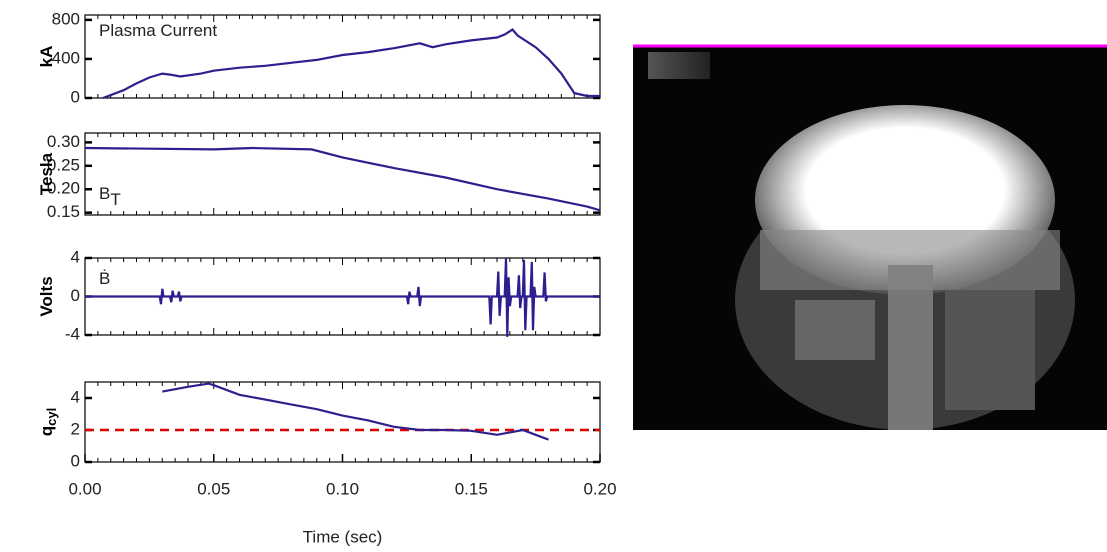 The width and height of the screenshot is (1107, 552). I want to click on y-tick-label: 0.30, so click(63, 141).